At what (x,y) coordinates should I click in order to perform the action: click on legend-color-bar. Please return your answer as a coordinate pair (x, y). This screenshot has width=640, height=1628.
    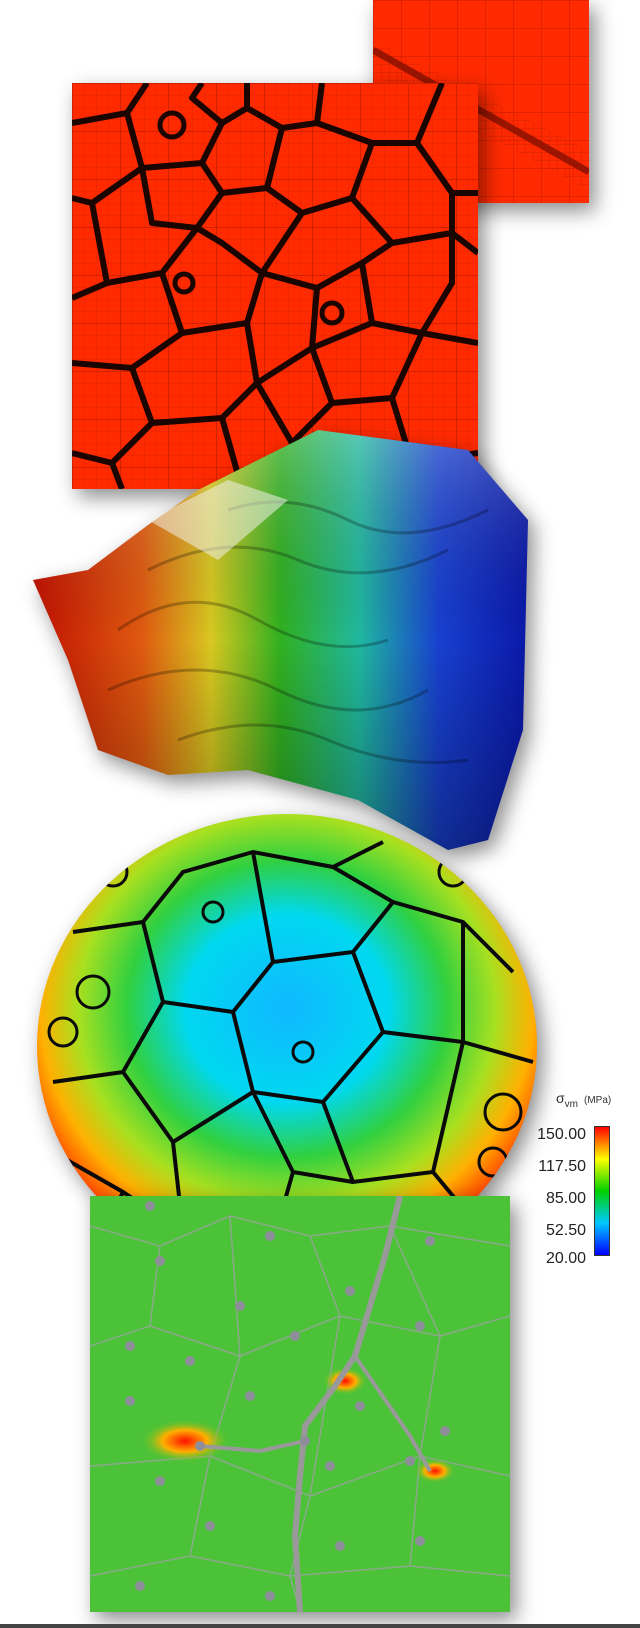
    Looking at the image, I should click on (602, 1191).